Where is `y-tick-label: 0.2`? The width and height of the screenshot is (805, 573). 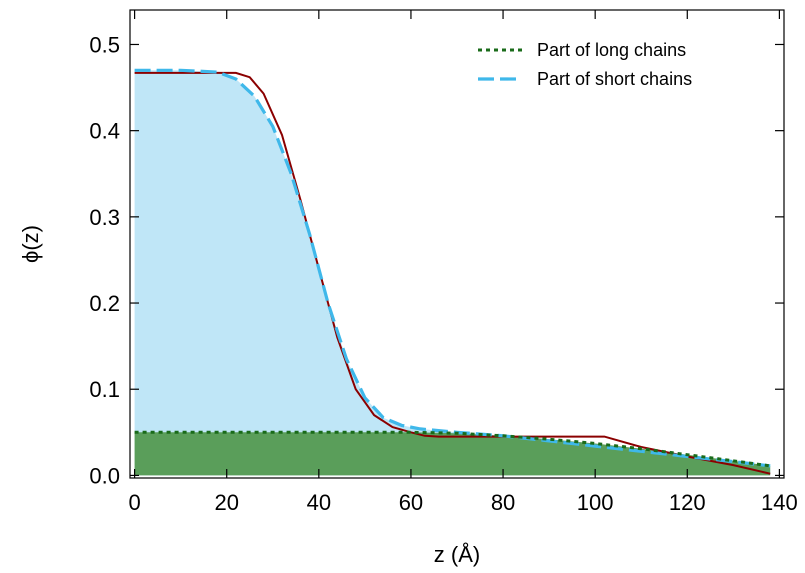 y-tick-label: 0.2 is located at coordinates (104, 303).